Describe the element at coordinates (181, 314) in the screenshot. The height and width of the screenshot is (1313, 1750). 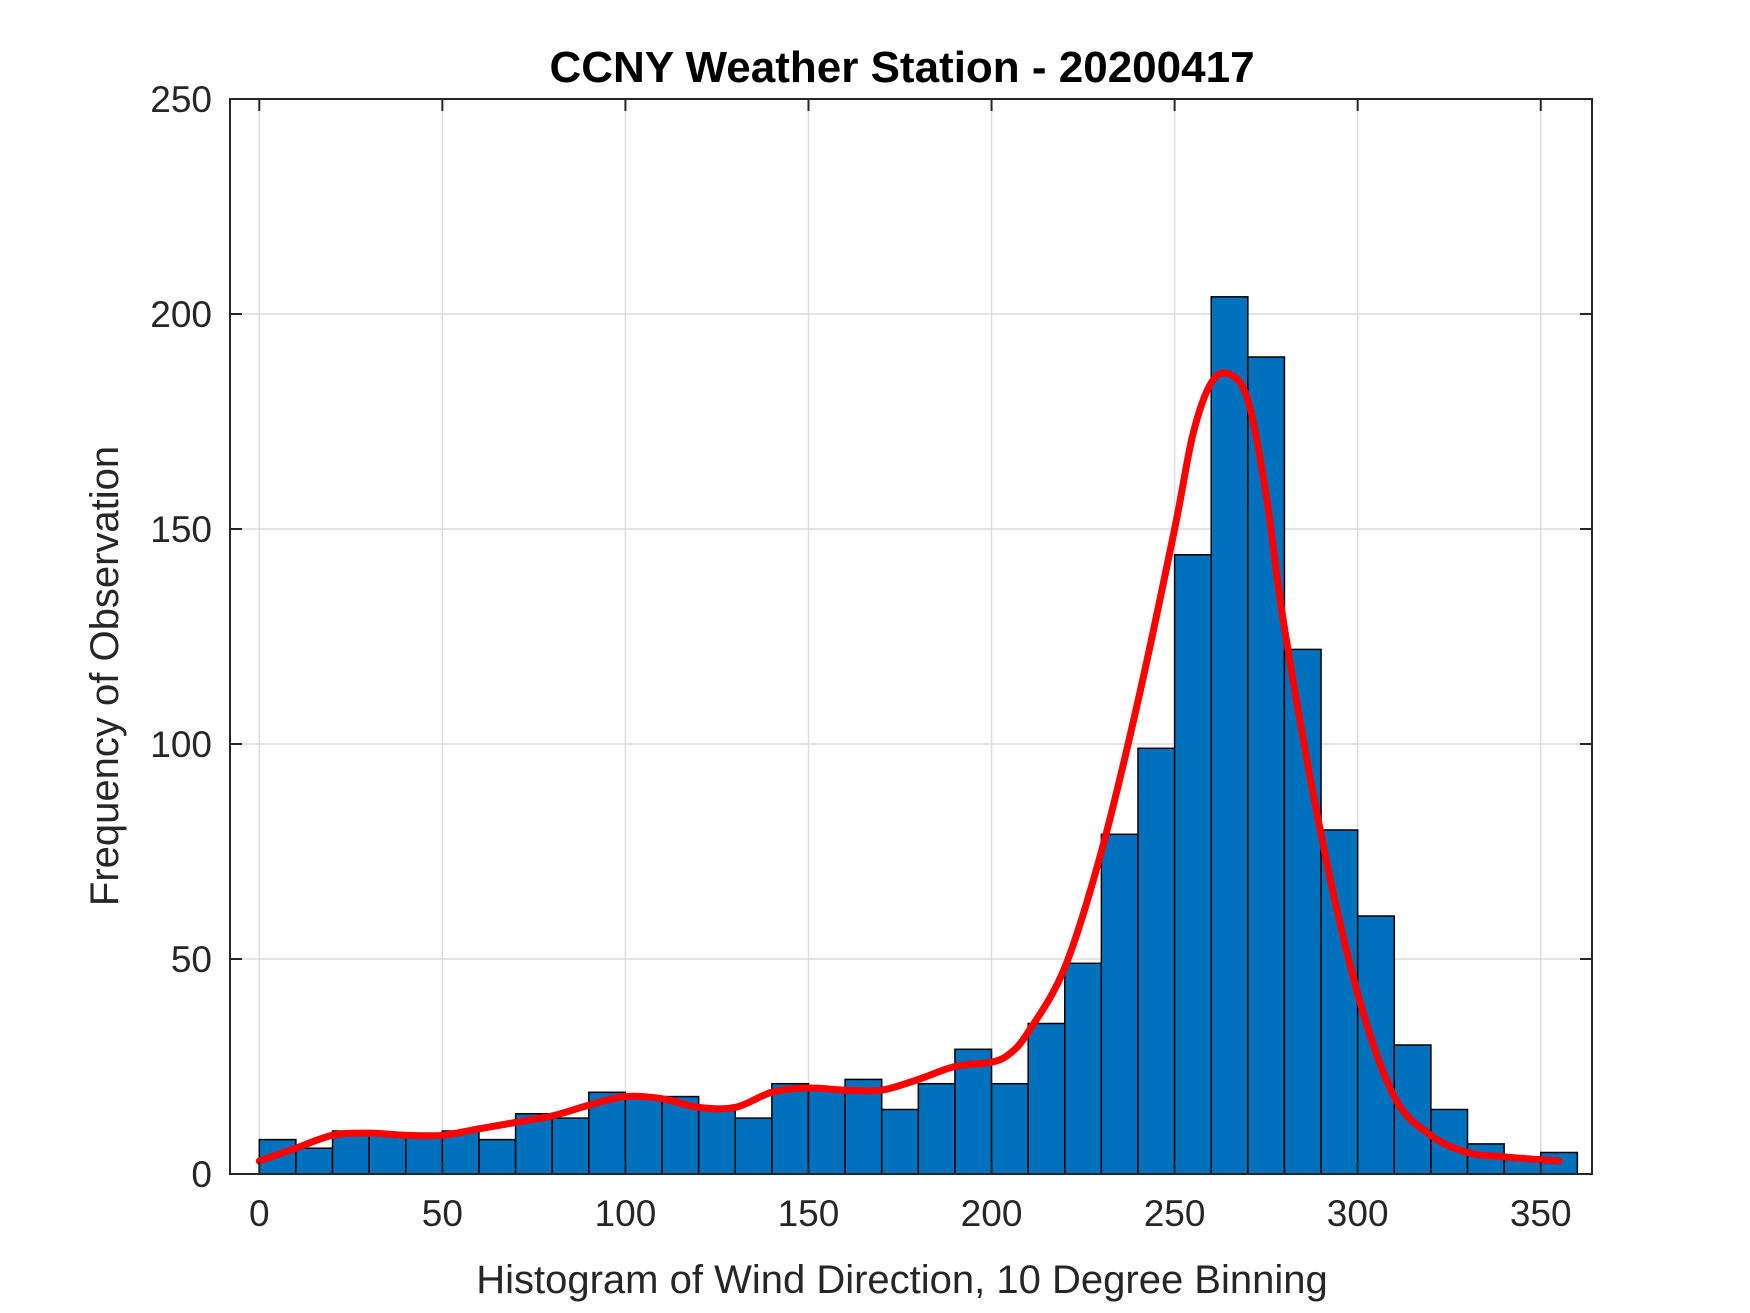
I see `y-tick-label: 200` at that location.